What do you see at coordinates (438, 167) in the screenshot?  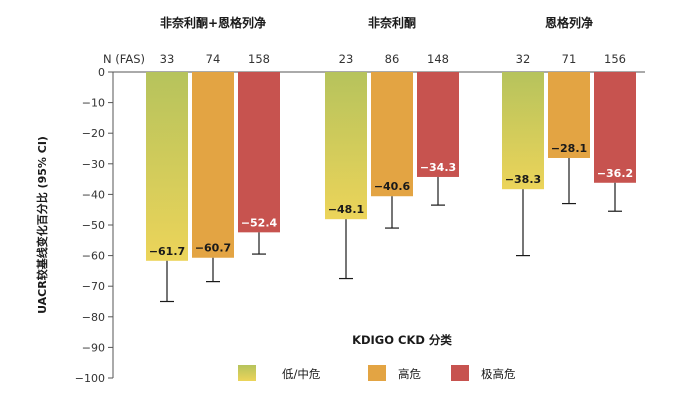 I see `data-label: −34.3` at bounding box center [438, 167].